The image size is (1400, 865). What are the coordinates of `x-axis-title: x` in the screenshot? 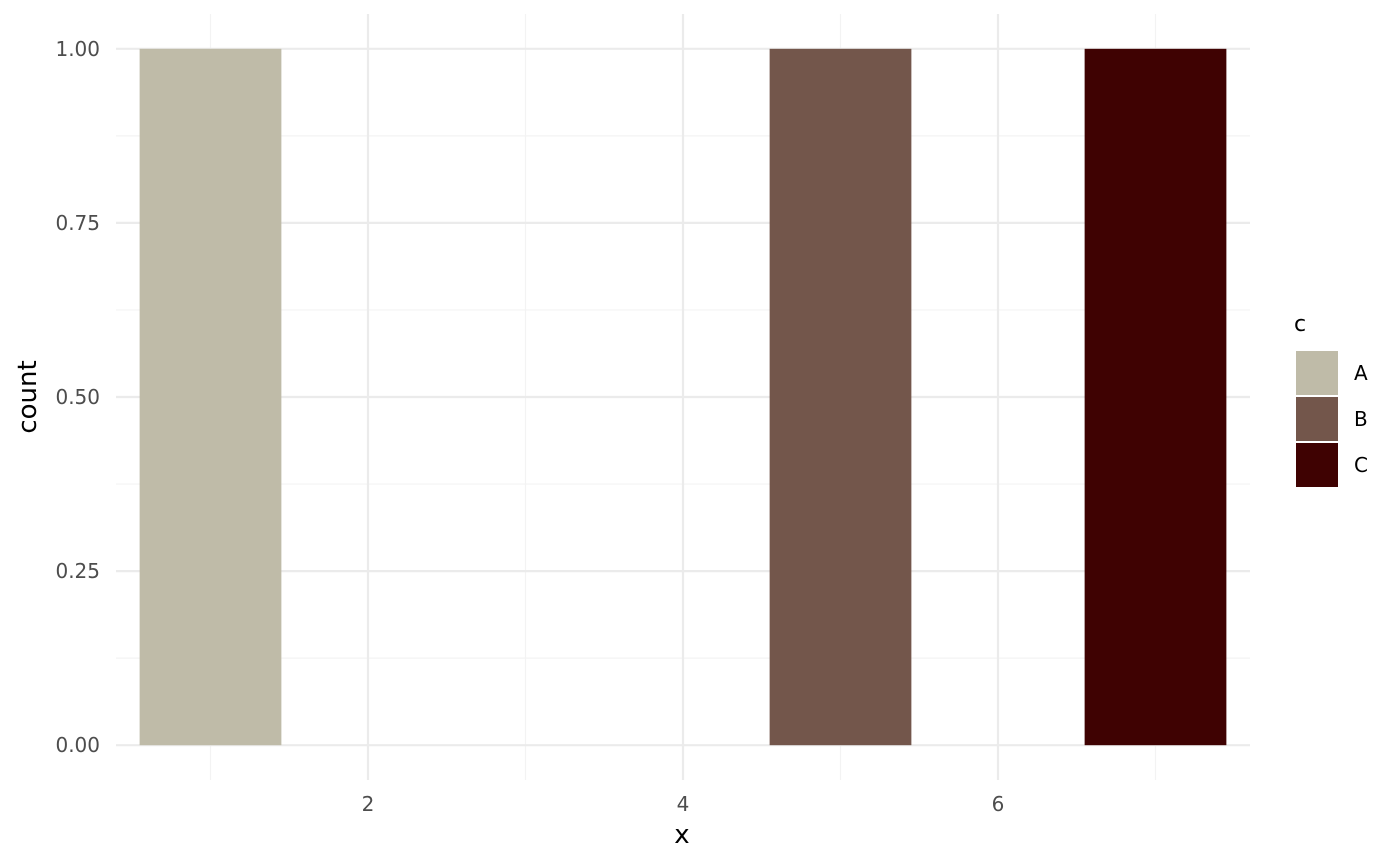 It's located at (681, 835).